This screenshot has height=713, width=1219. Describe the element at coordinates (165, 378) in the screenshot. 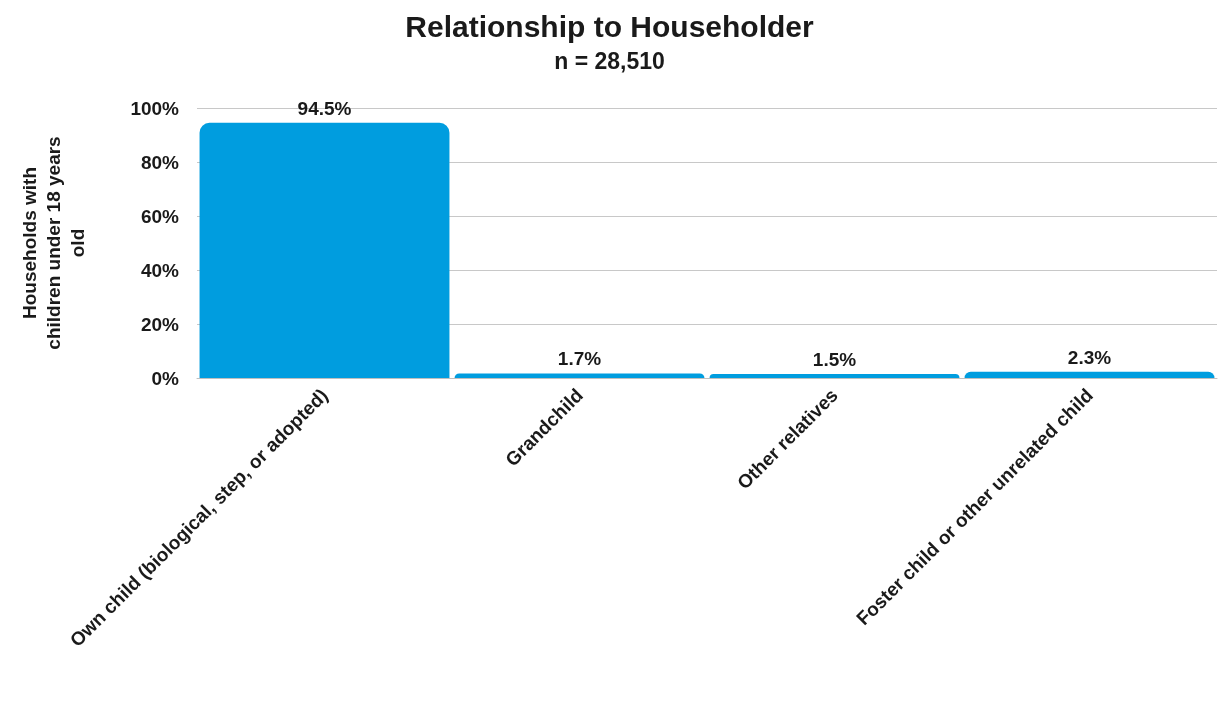

I see `y-tick-label: 0%` at that location.